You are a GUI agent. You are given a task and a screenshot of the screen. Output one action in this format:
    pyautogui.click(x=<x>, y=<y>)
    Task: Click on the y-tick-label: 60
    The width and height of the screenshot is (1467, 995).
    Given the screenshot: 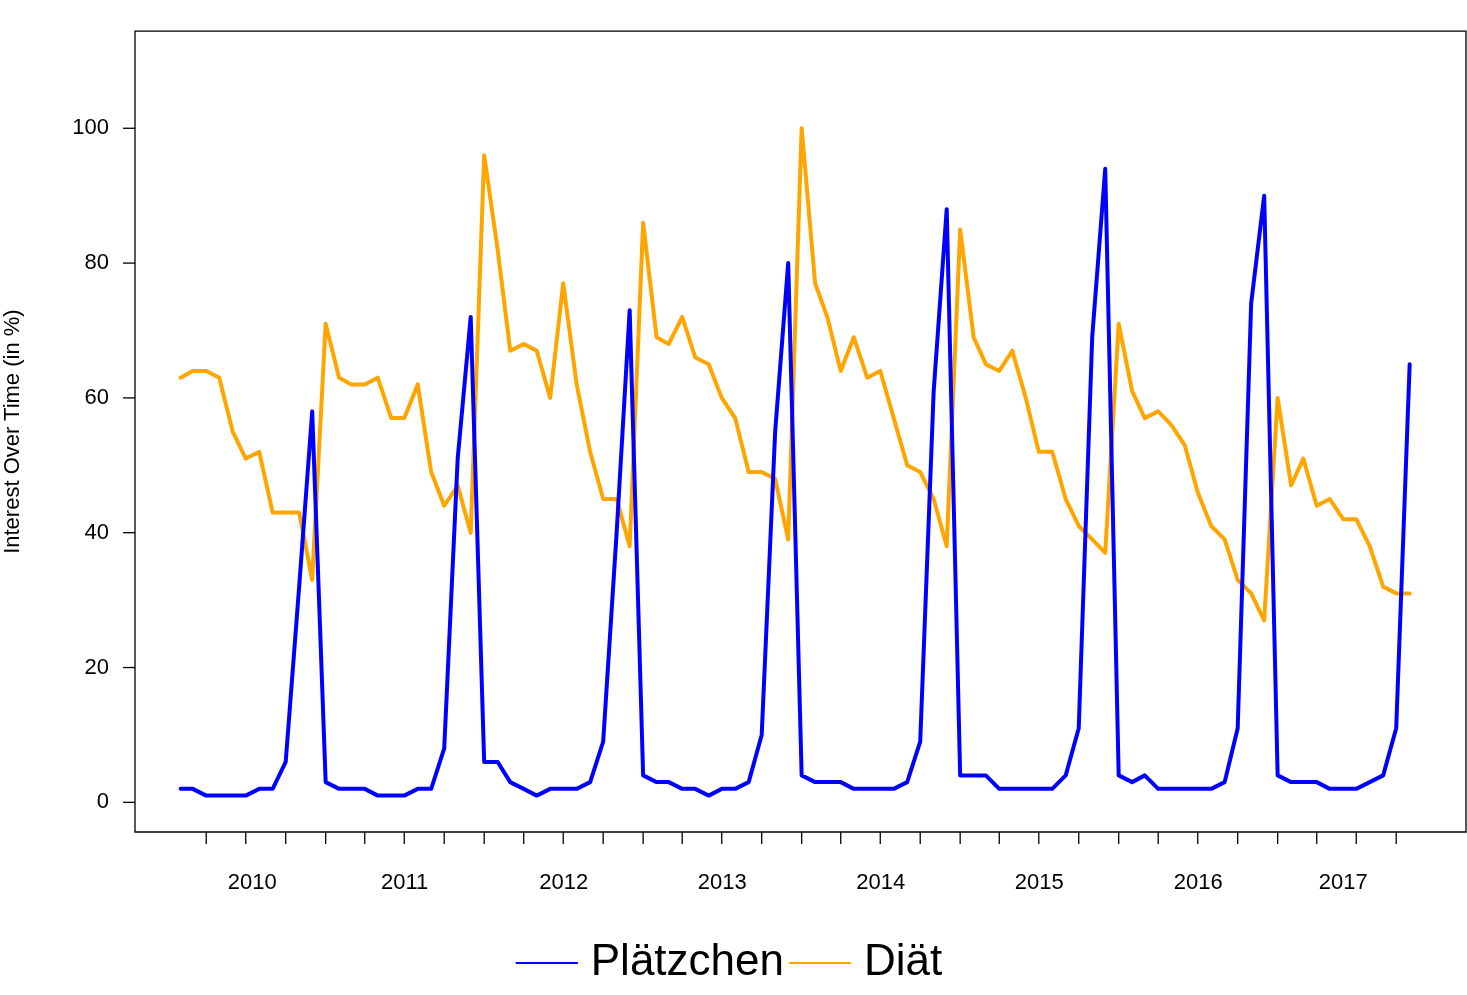 What is the action you would take?
    pyautogui.click(x=96, y=396)
    